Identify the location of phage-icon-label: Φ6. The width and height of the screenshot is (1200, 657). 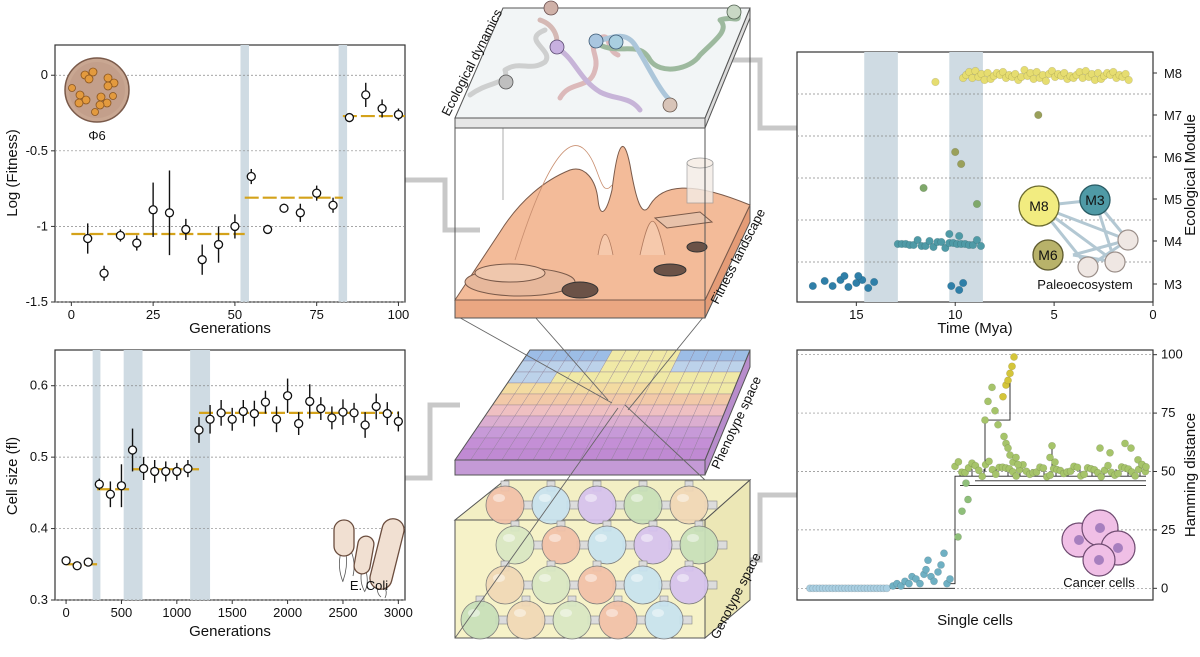
(97, 135).